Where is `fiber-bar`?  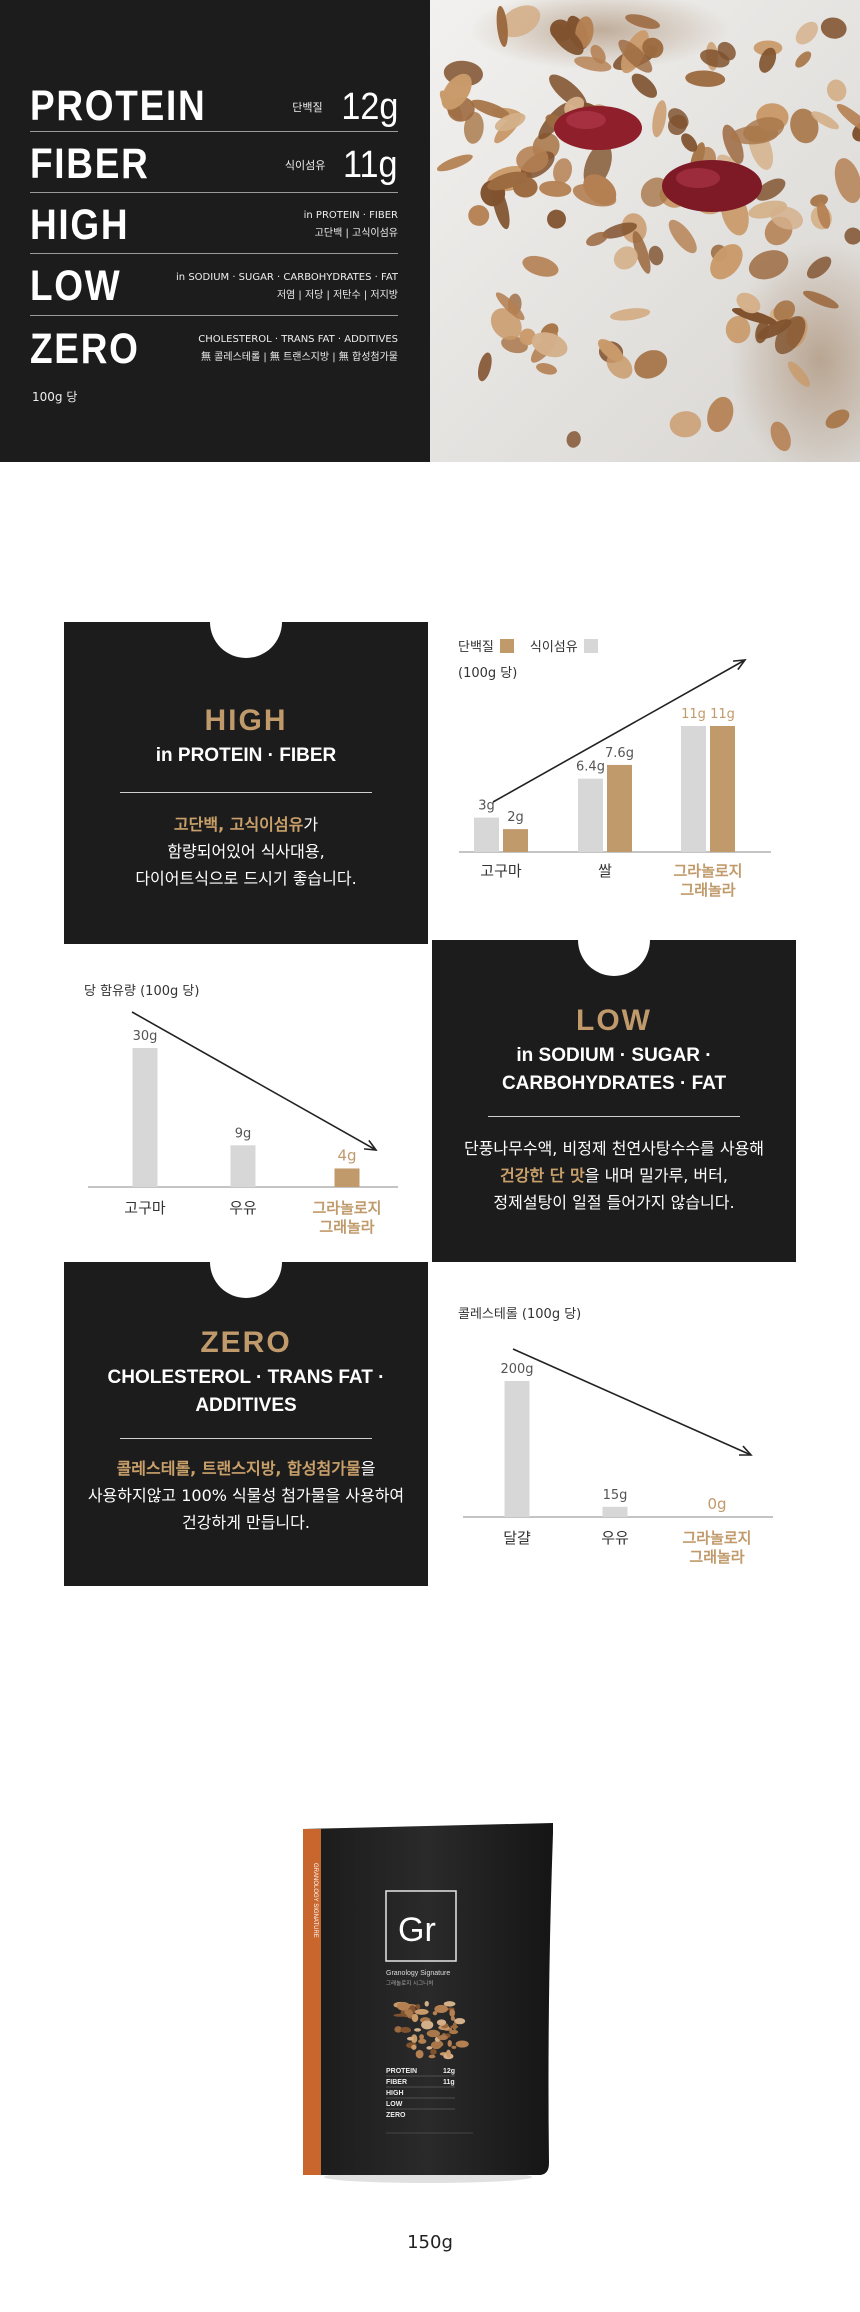
fiber-bar is located at coordinates (619, 808).